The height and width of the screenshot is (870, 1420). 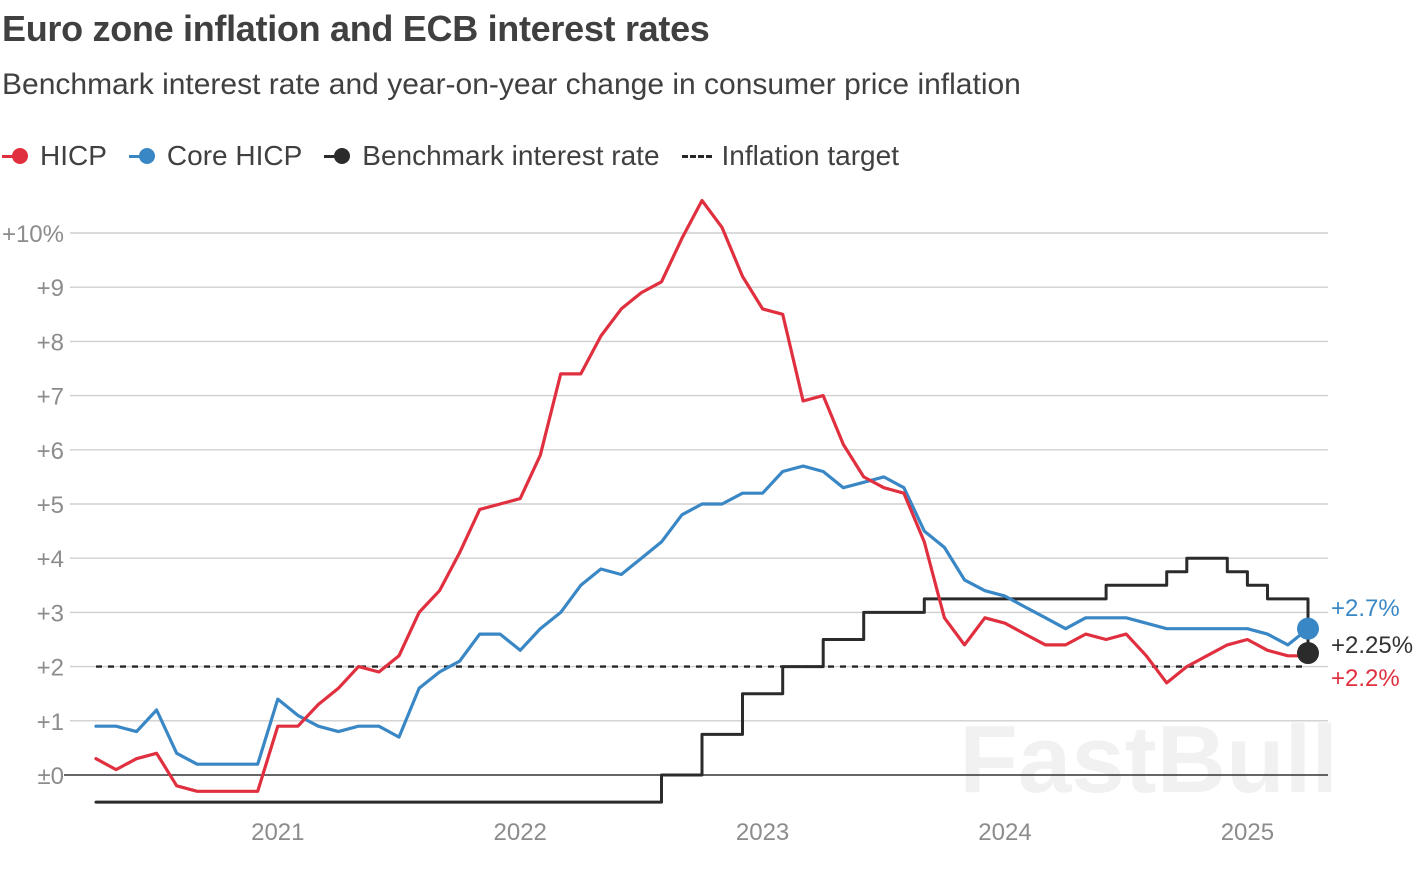 What do you see at coordinates (762, 832) in the screenshot?
I see `x-tick-label: 2023` at bounding box center [762, 832].